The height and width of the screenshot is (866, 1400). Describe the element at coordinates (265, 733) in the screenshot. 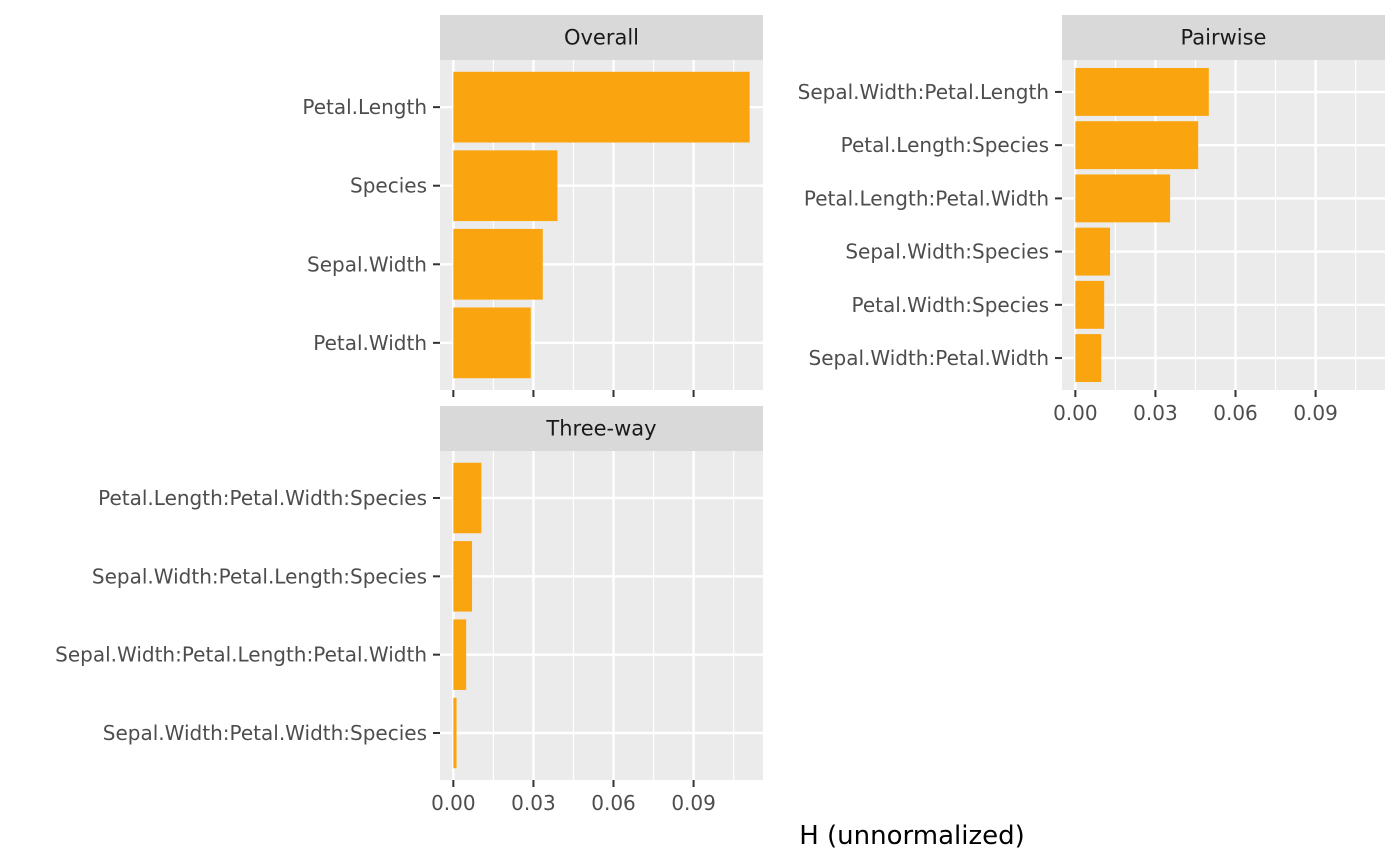

I see `y-tick-label-sepal-width-petal-width-species: Sepal.Width:Petal.Width:Species` at that location.